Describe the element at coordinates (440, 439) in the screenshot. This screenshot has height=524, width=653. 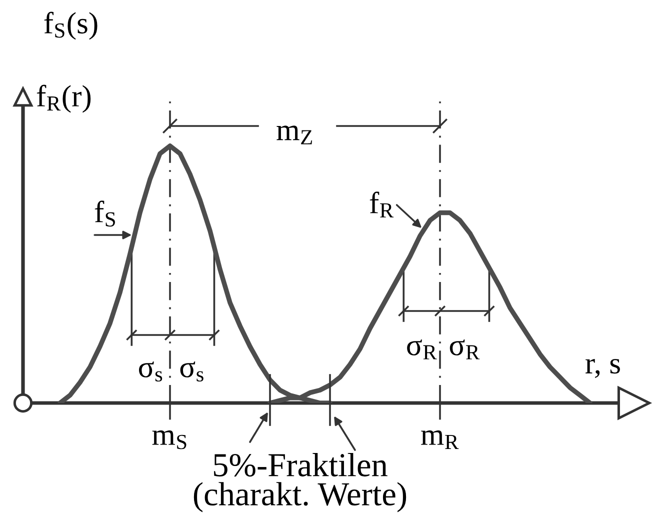
I see `x-tick-label: m$_{R}$` at that location.